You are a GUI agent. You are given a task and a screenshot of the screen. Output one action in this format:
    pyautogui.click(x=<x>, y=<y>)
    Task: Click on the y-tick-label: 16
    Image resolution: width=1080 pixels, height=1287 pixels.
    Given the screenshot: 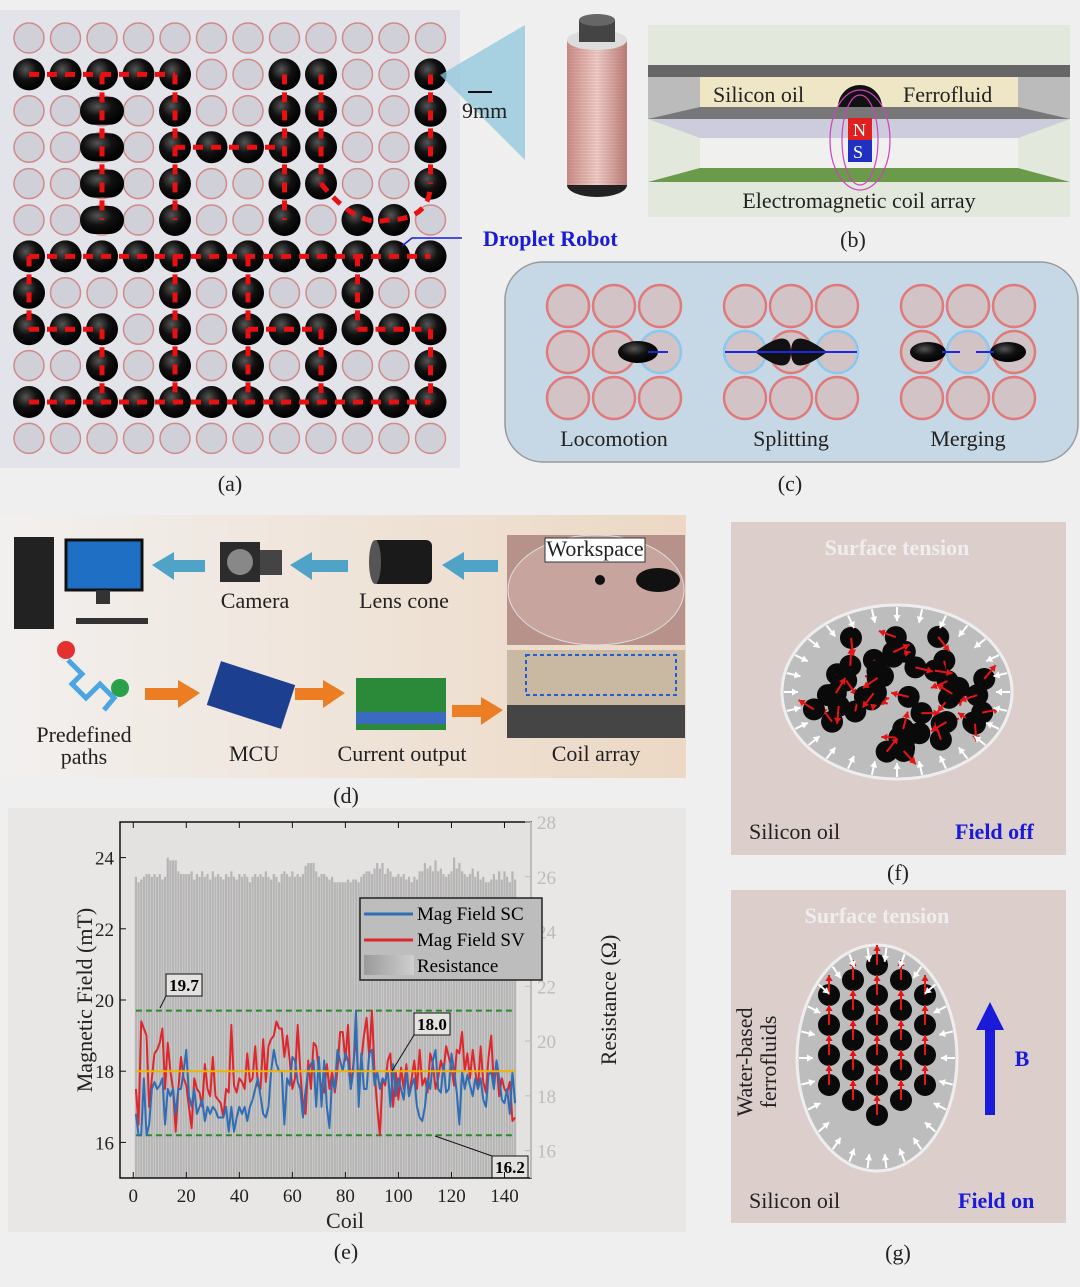 What is the action you would take?
    pyautogui.click(x=104, y=1143)
    